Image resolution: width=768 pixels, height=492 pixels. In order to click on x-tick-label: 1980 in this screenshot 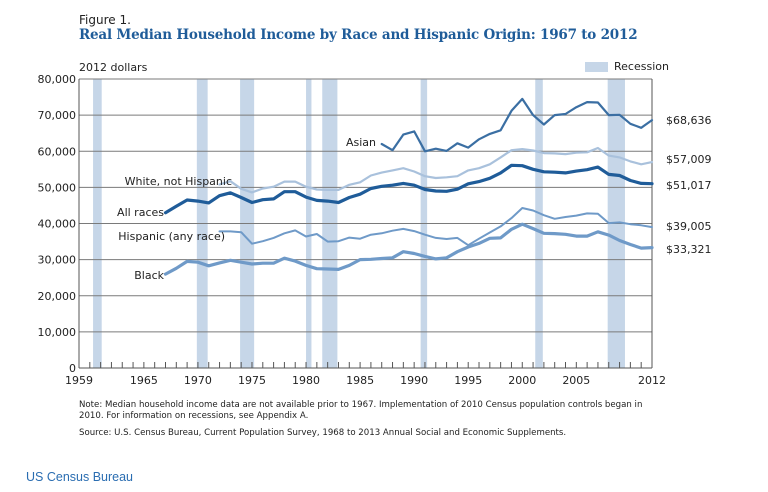, I will do `click(306, 380)`.